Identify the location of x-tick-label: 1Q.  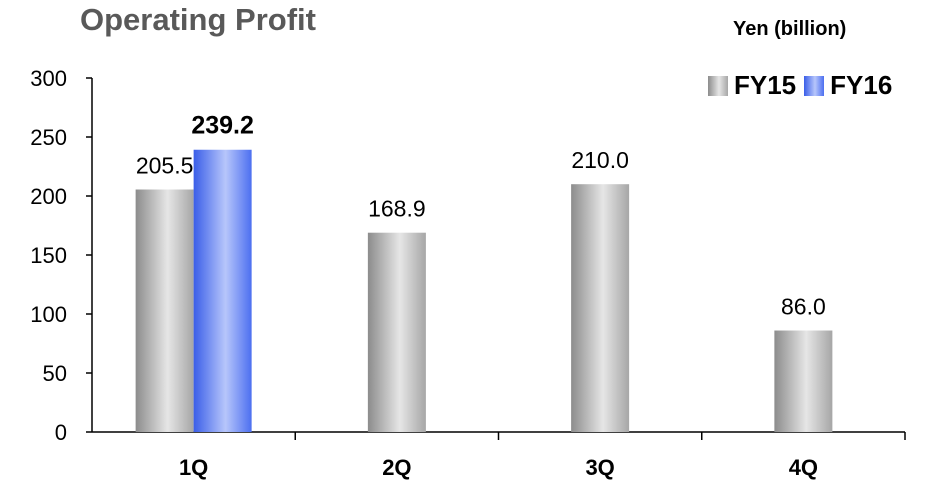
(193, 467).